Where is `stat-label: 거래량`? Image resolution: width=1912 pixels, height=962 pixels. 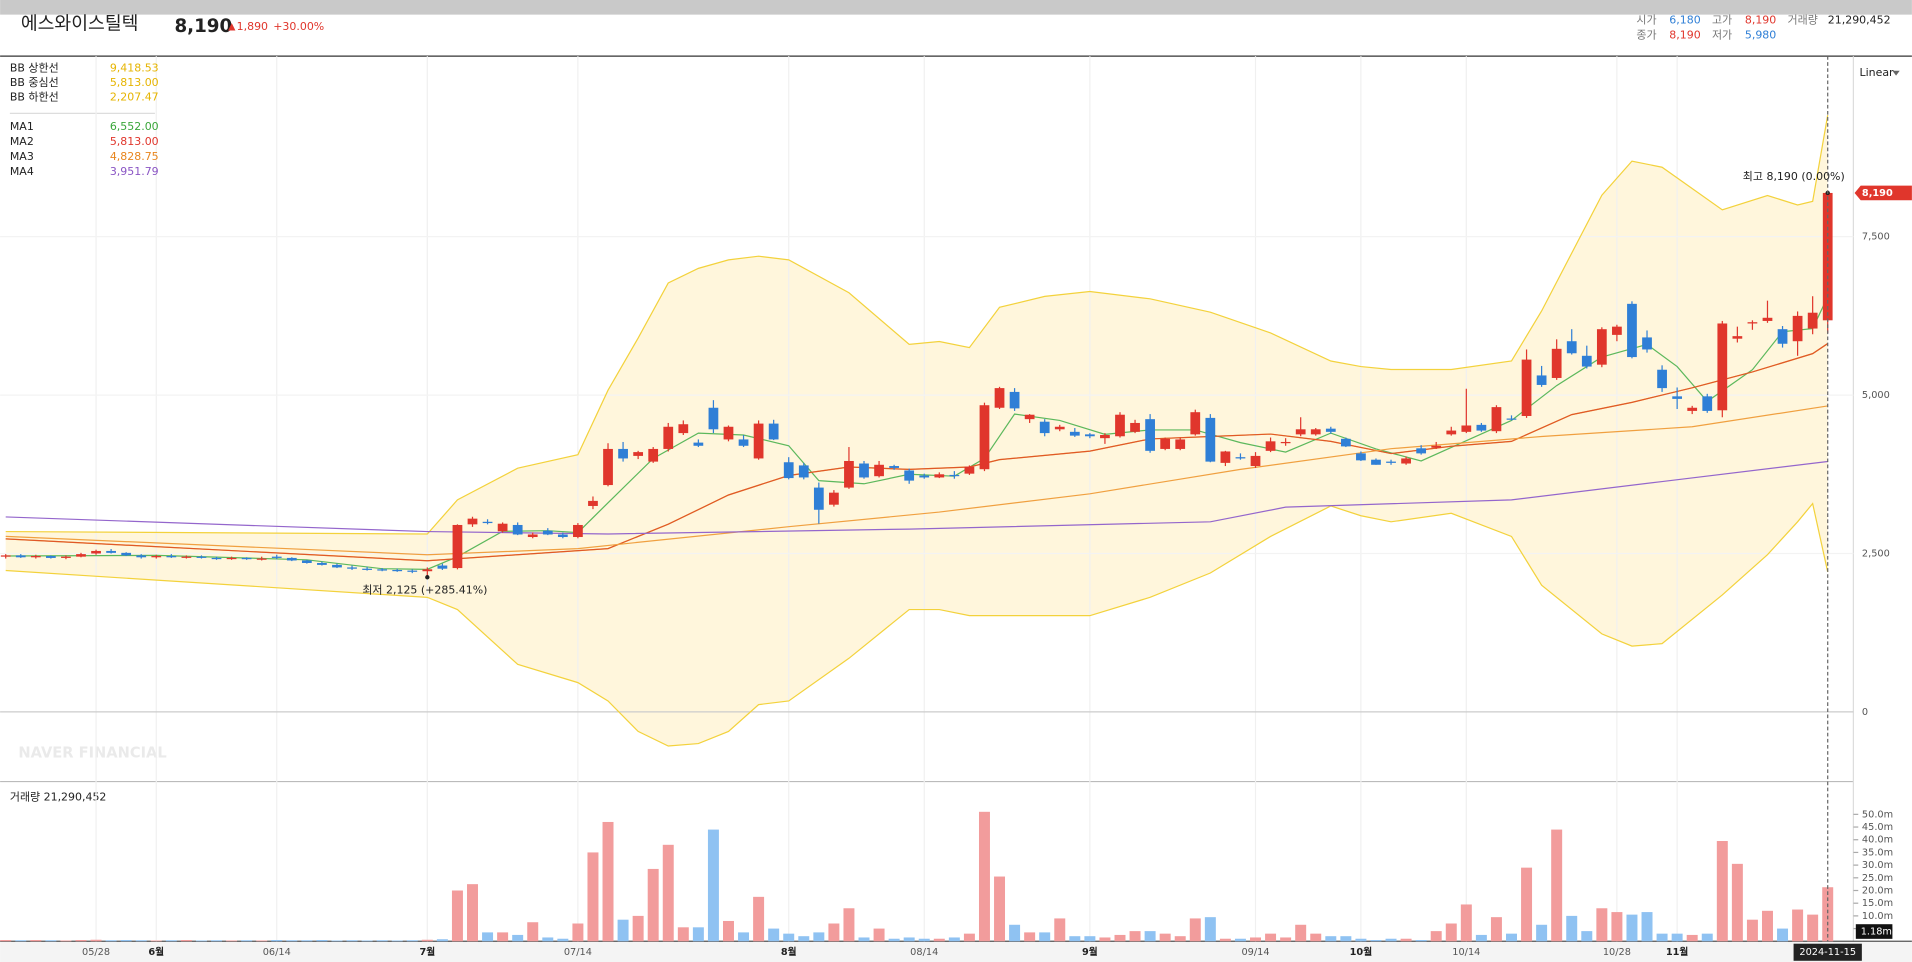 stat-label: 거래량 is located at coordinates (1803, 20).